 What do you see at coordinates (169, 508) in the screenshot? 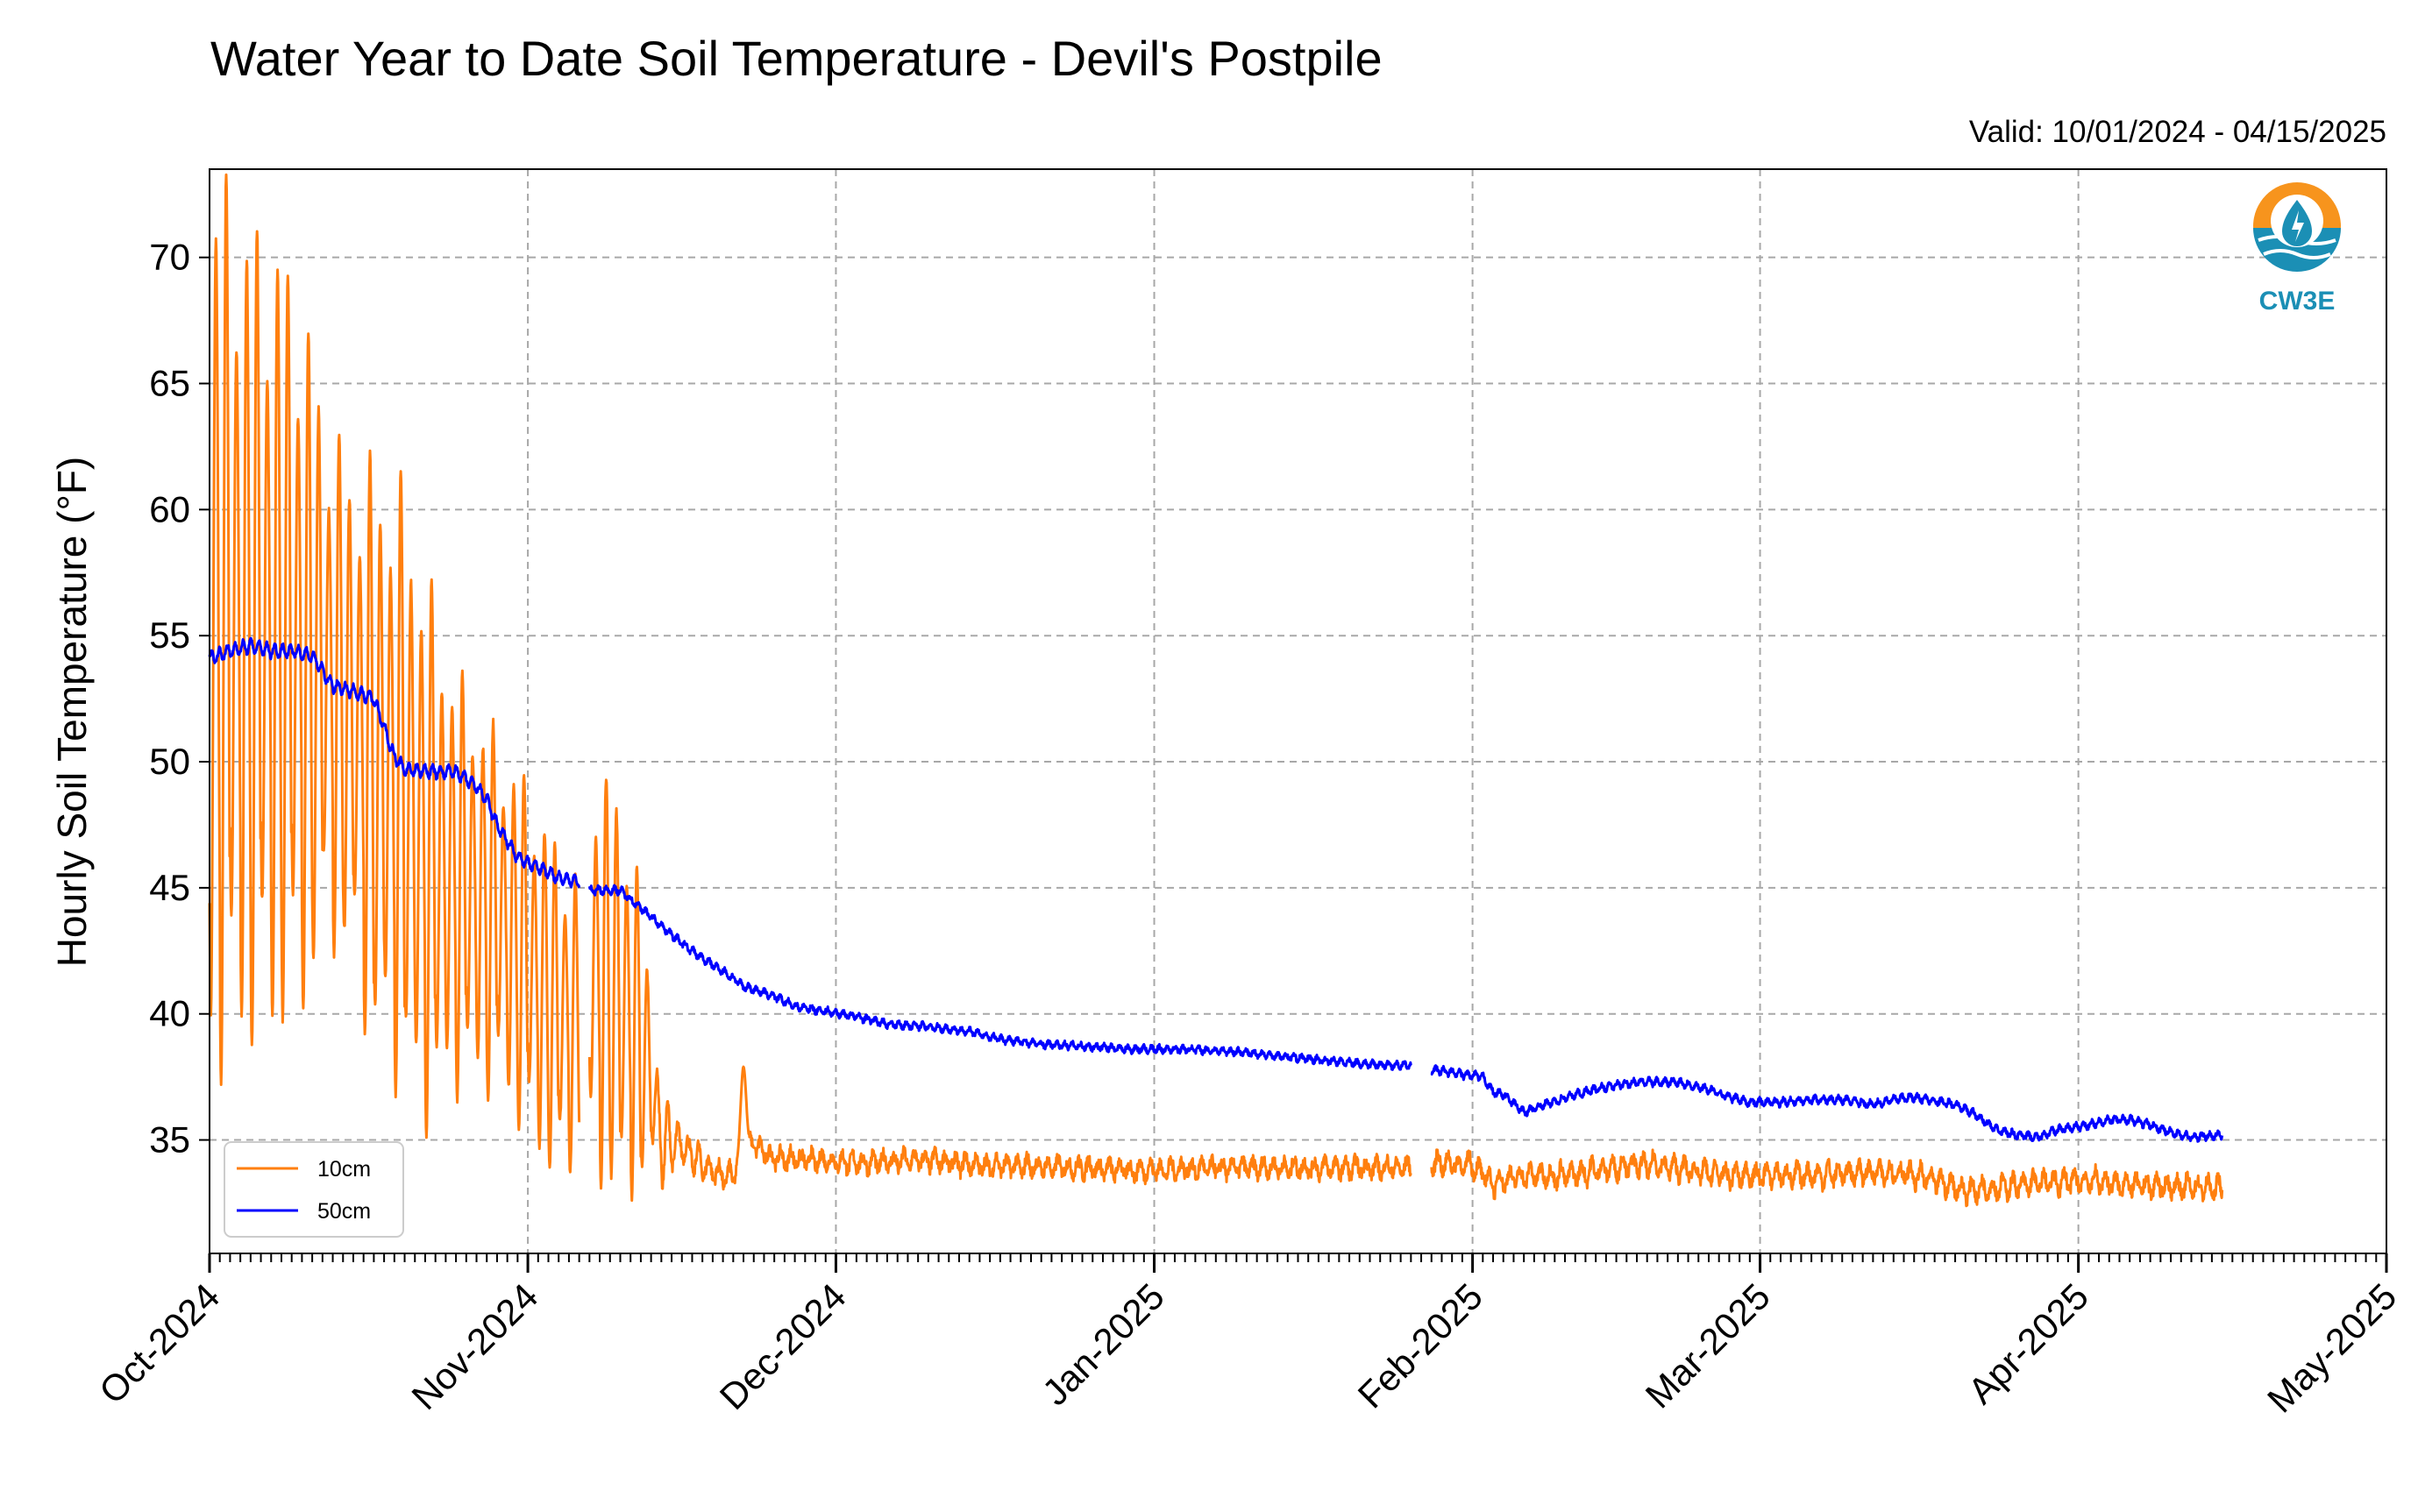
I see `y-tick-label: 60` at bounding box center [169, 508].